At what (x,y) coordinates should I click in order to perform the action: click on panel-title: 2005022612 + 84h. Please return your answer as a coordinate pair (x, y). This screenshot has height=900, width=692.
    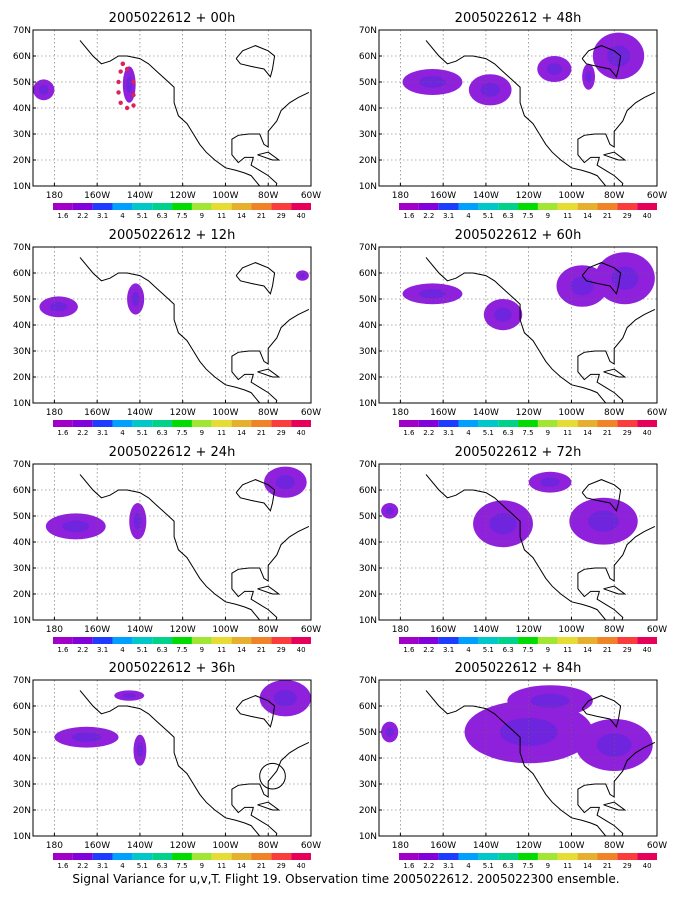
    Looking at the image, I should click on (518, 668).